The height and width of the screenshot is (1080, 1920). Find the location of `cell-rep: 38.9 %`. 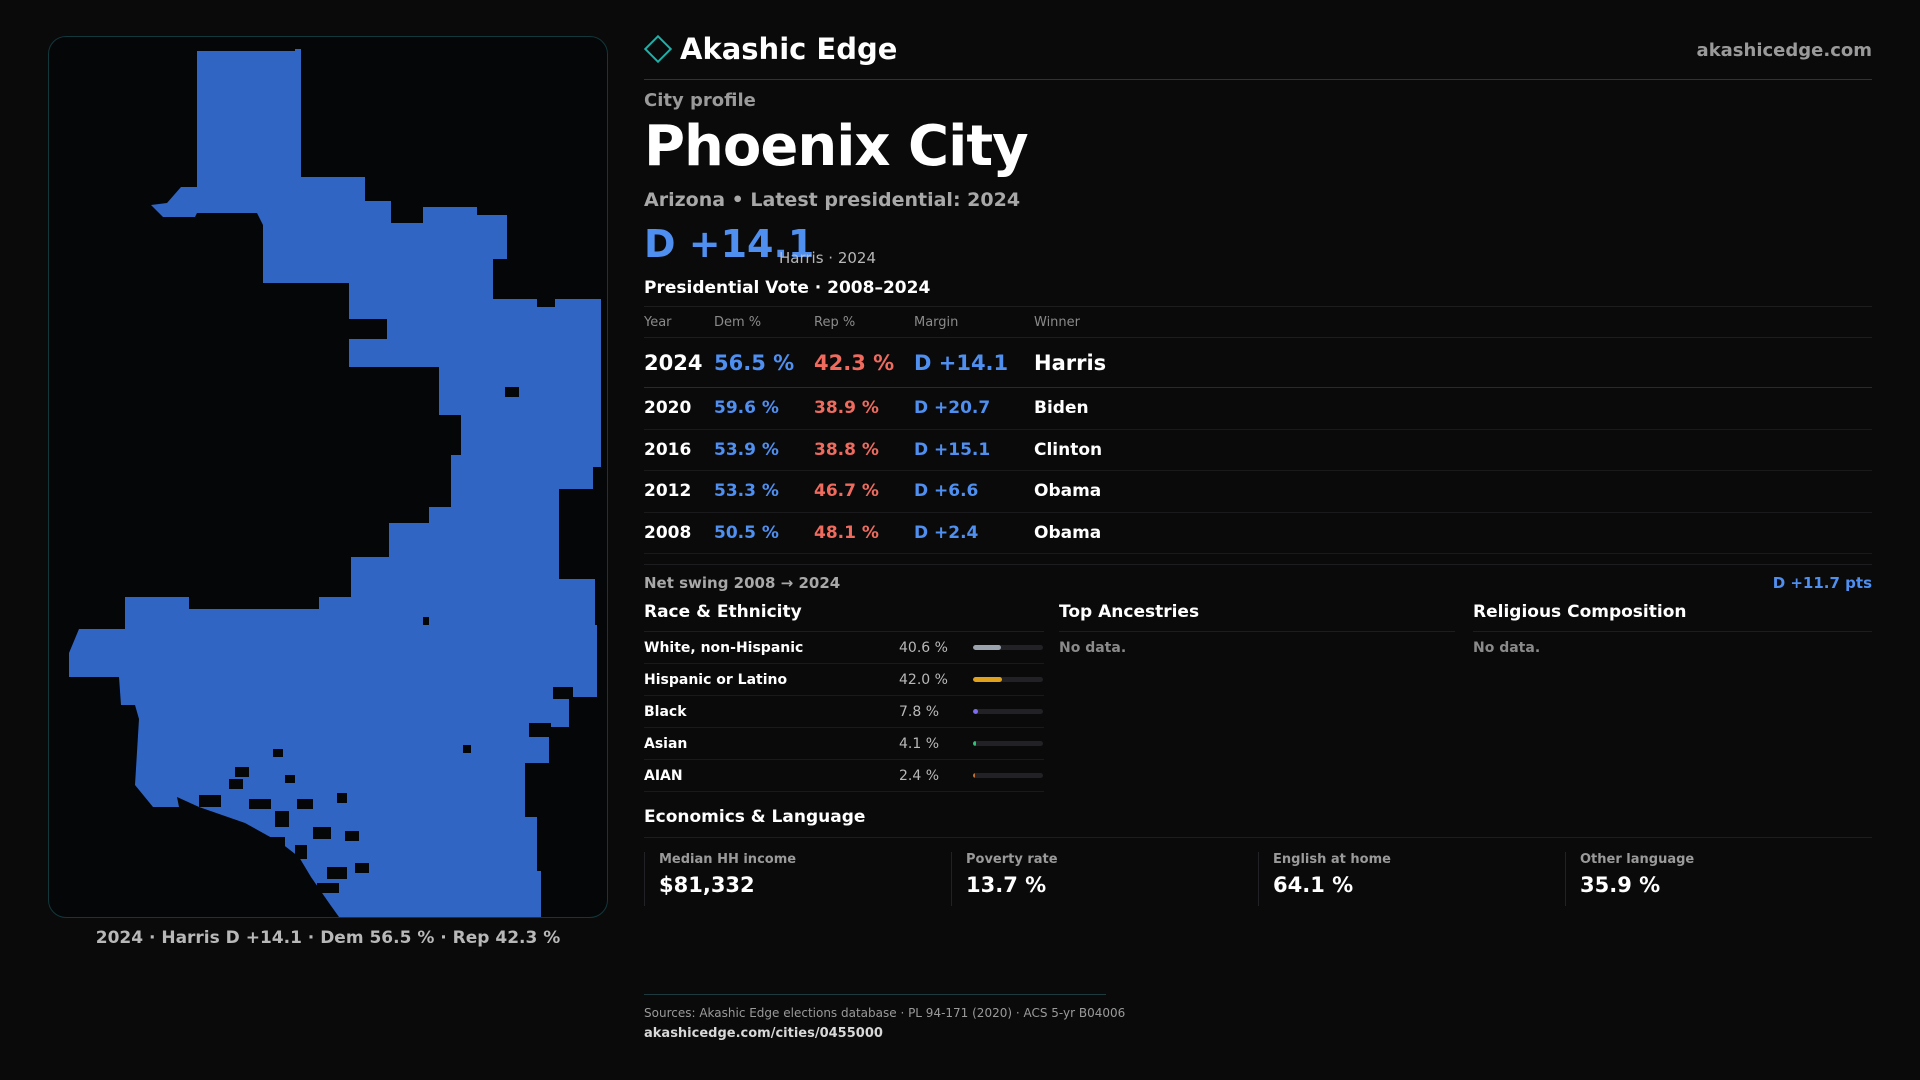

cell-rep: 38.9 % is located at coordinates (846, 408).